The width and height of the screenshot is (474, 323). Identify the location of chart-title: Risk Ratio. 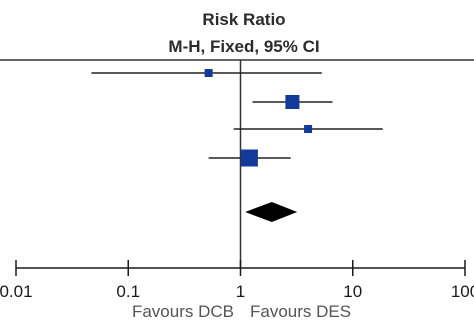
(243, 19).